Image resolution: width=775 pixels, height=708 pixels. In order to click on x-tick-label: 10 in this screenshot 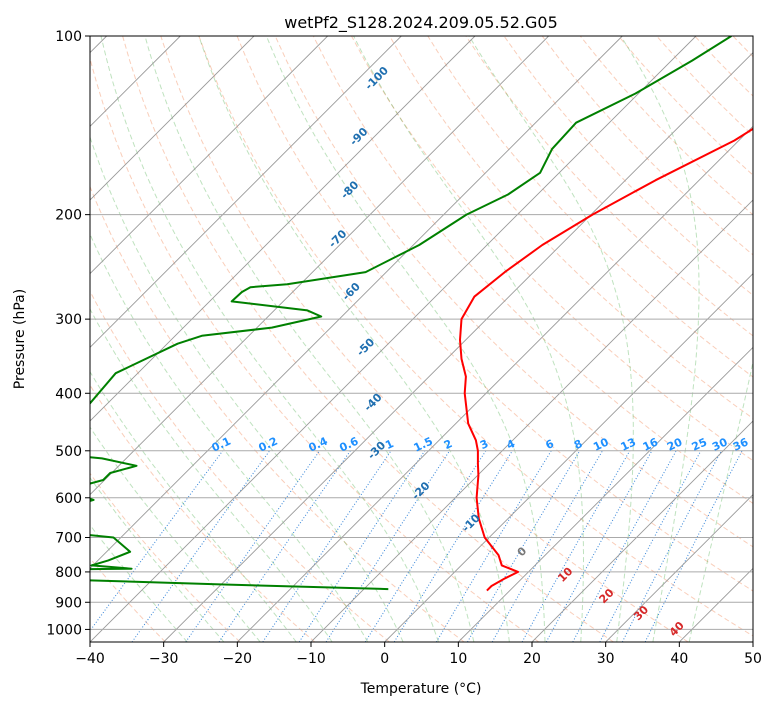, I will do `click(458, 659)`.